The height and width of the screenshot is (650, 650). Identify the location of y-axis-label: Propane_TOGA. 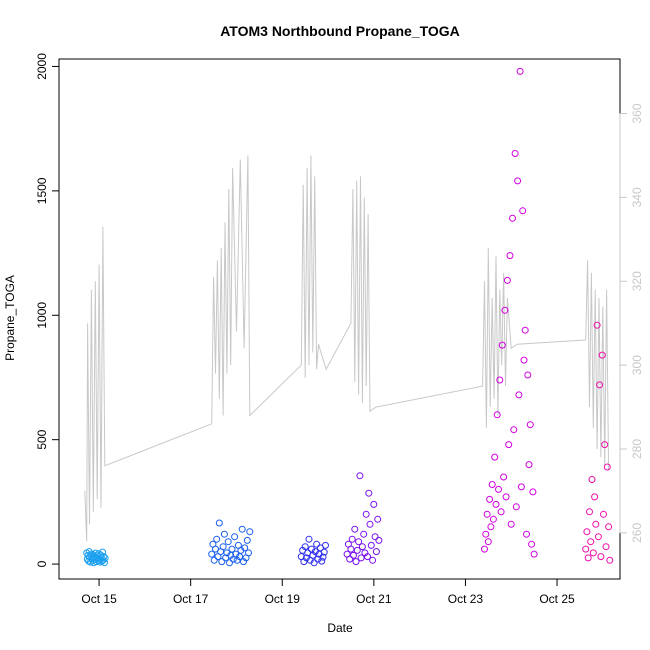
(10, 318).